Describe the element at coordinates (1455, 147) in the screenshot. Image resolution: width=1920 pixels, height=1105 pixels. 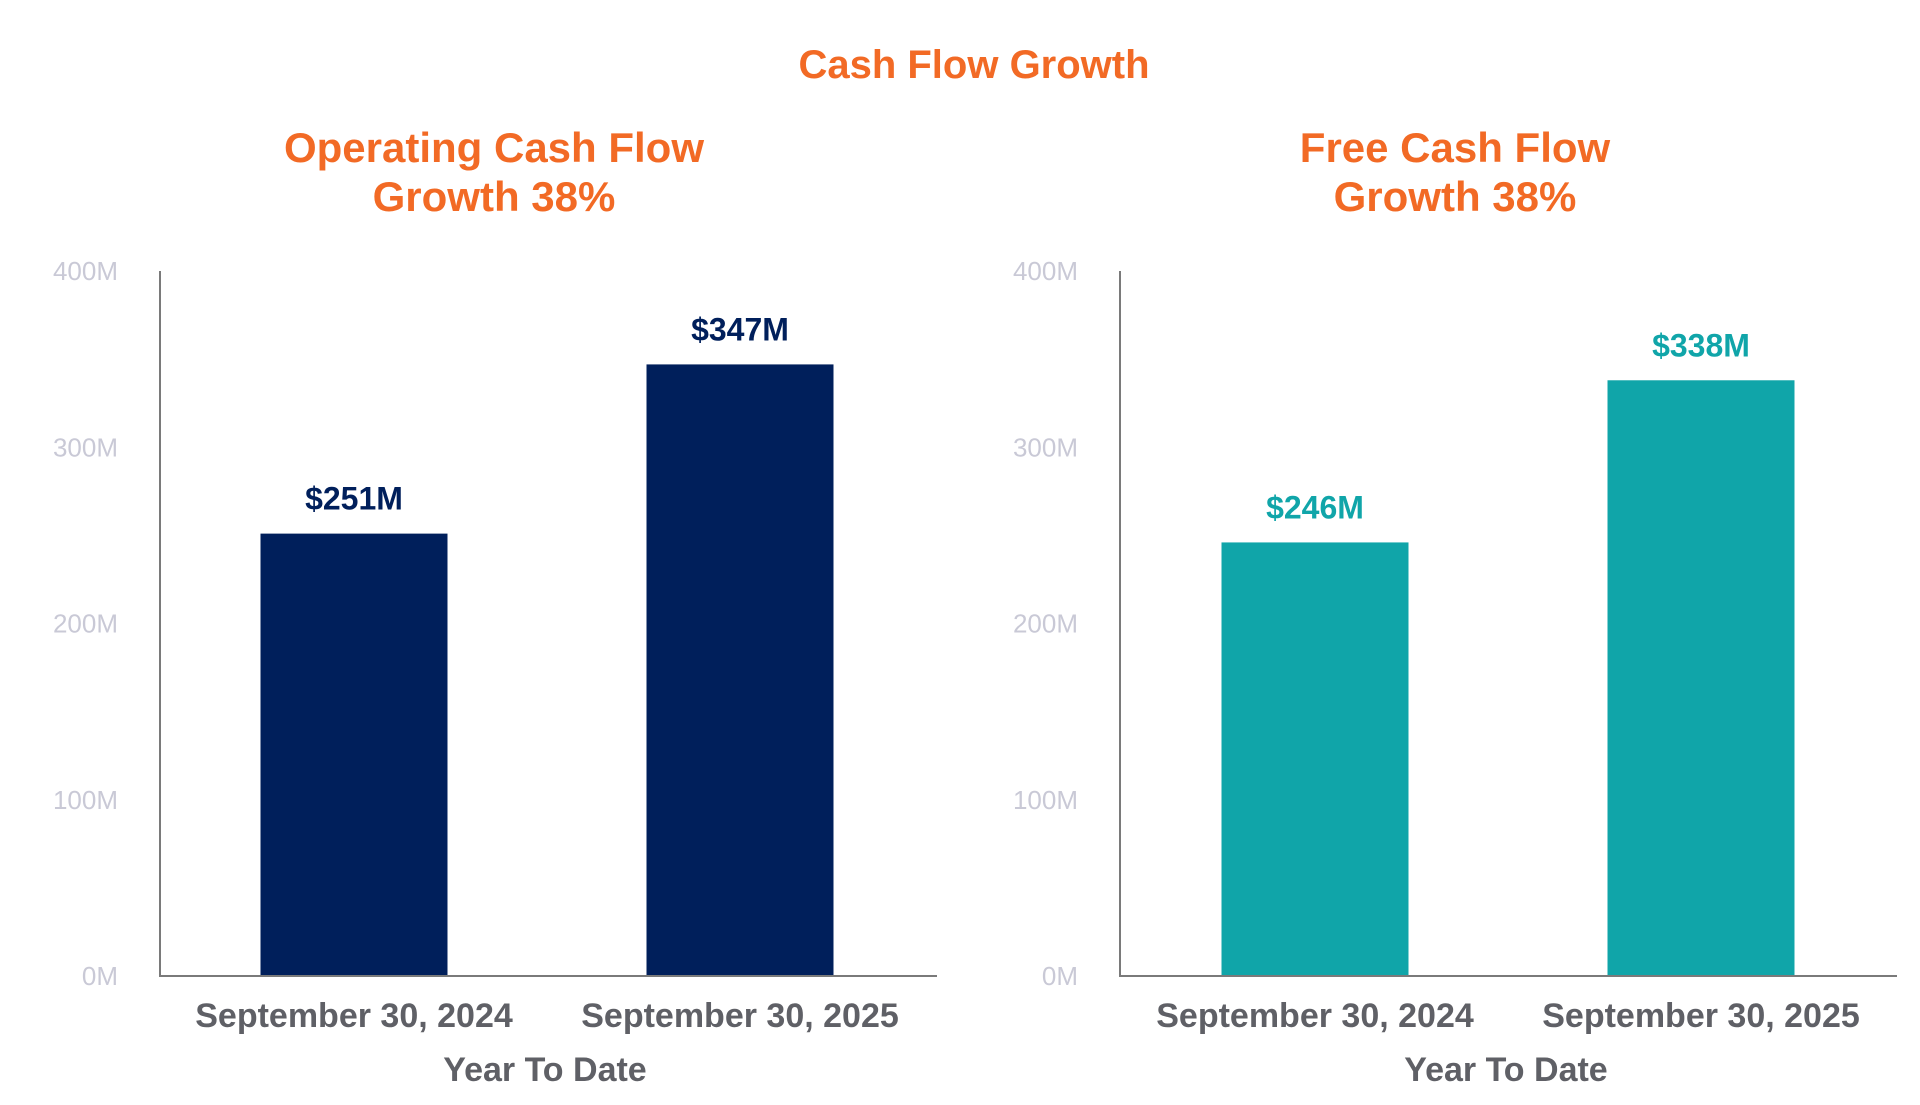
I see `chart-title-line-1: Free Cash Flow` at that location.